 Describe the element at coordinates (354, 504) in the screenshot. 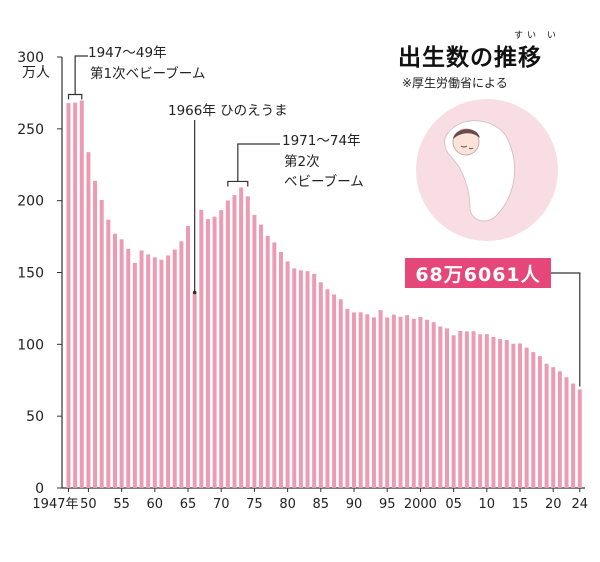

I see `x-tick-label: 90` at that location.